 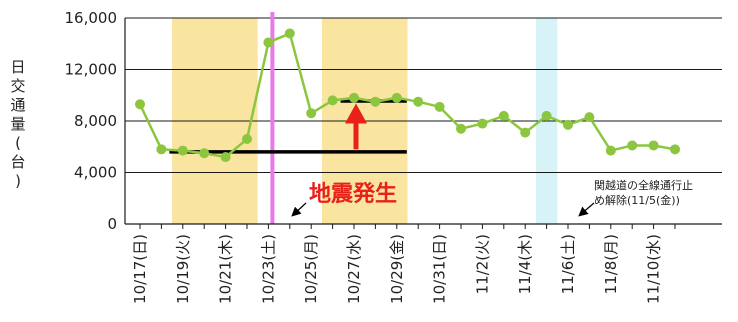 I want to click on reopen-label-line-2: め解除(11/5(金)), so click(x=637, y=200).